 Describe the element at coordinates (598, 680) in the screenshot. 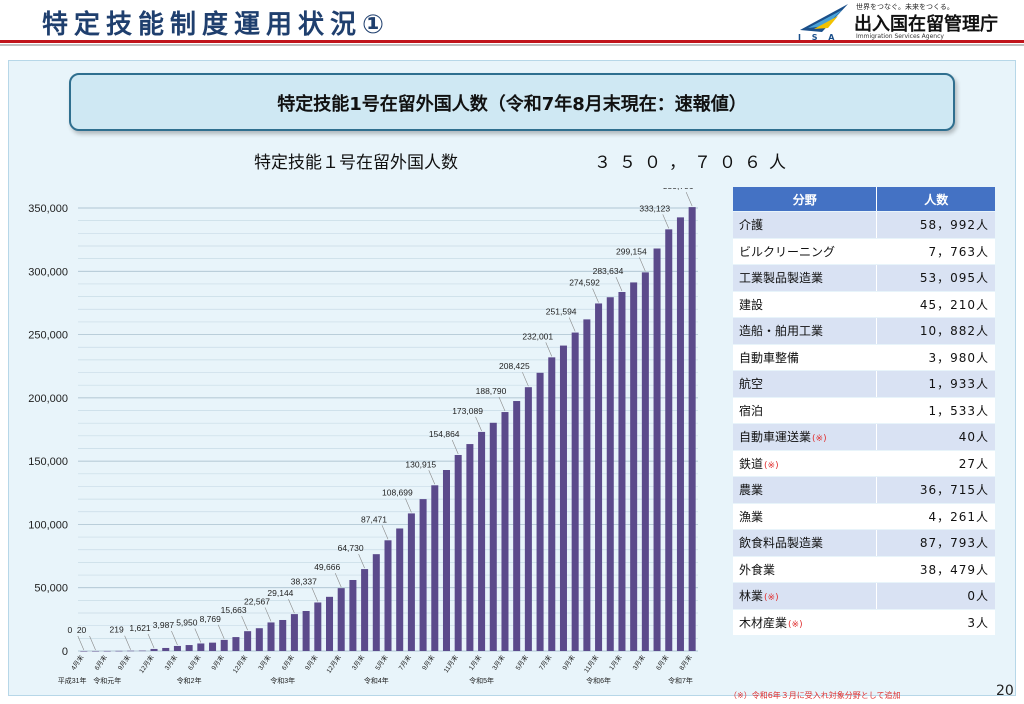

I see `era-label: 令和6年` at that location.